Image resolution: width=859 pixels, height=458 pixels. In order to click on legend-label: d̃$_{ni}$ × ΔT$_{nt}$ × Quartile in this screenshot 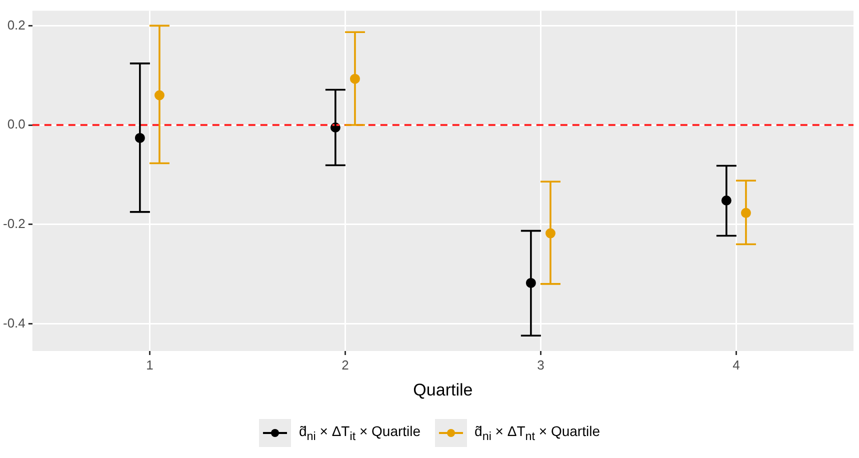, I will do `click(537, 433)`.